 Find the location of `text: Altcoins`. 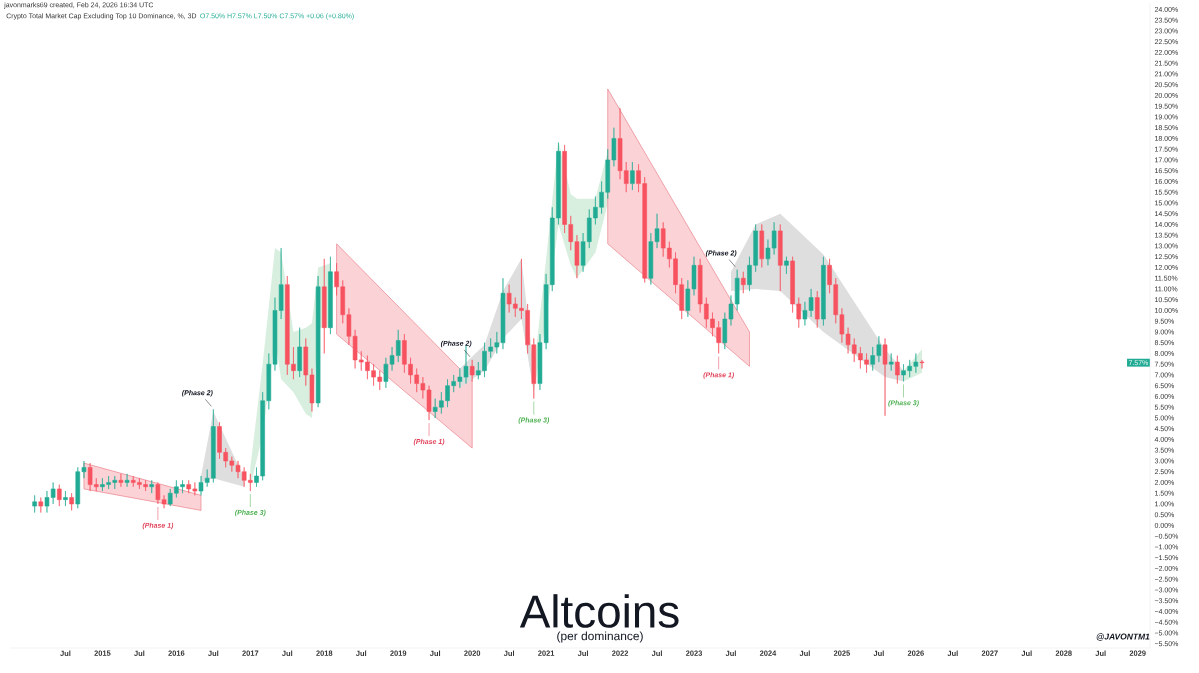

text: Altcoins is located at coordinates (599, 611).